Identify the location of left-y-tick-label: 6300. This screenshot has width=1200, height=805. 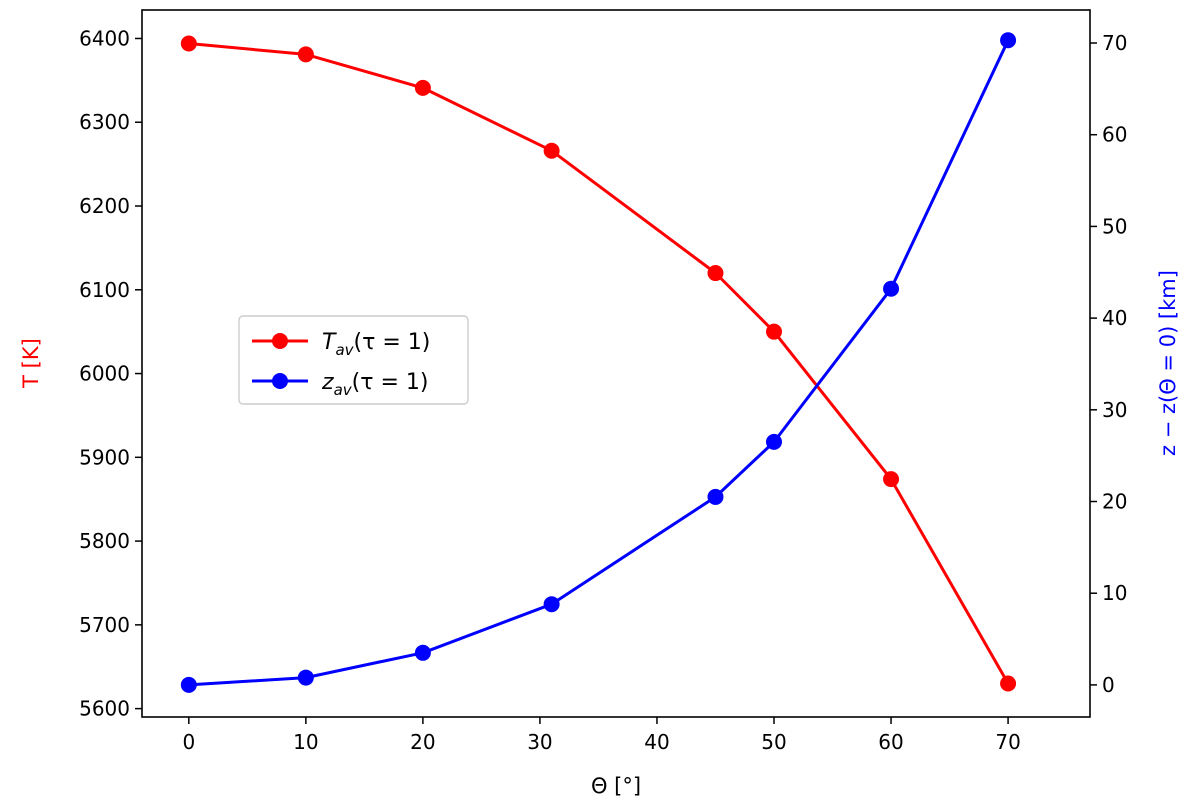
(104, 122).